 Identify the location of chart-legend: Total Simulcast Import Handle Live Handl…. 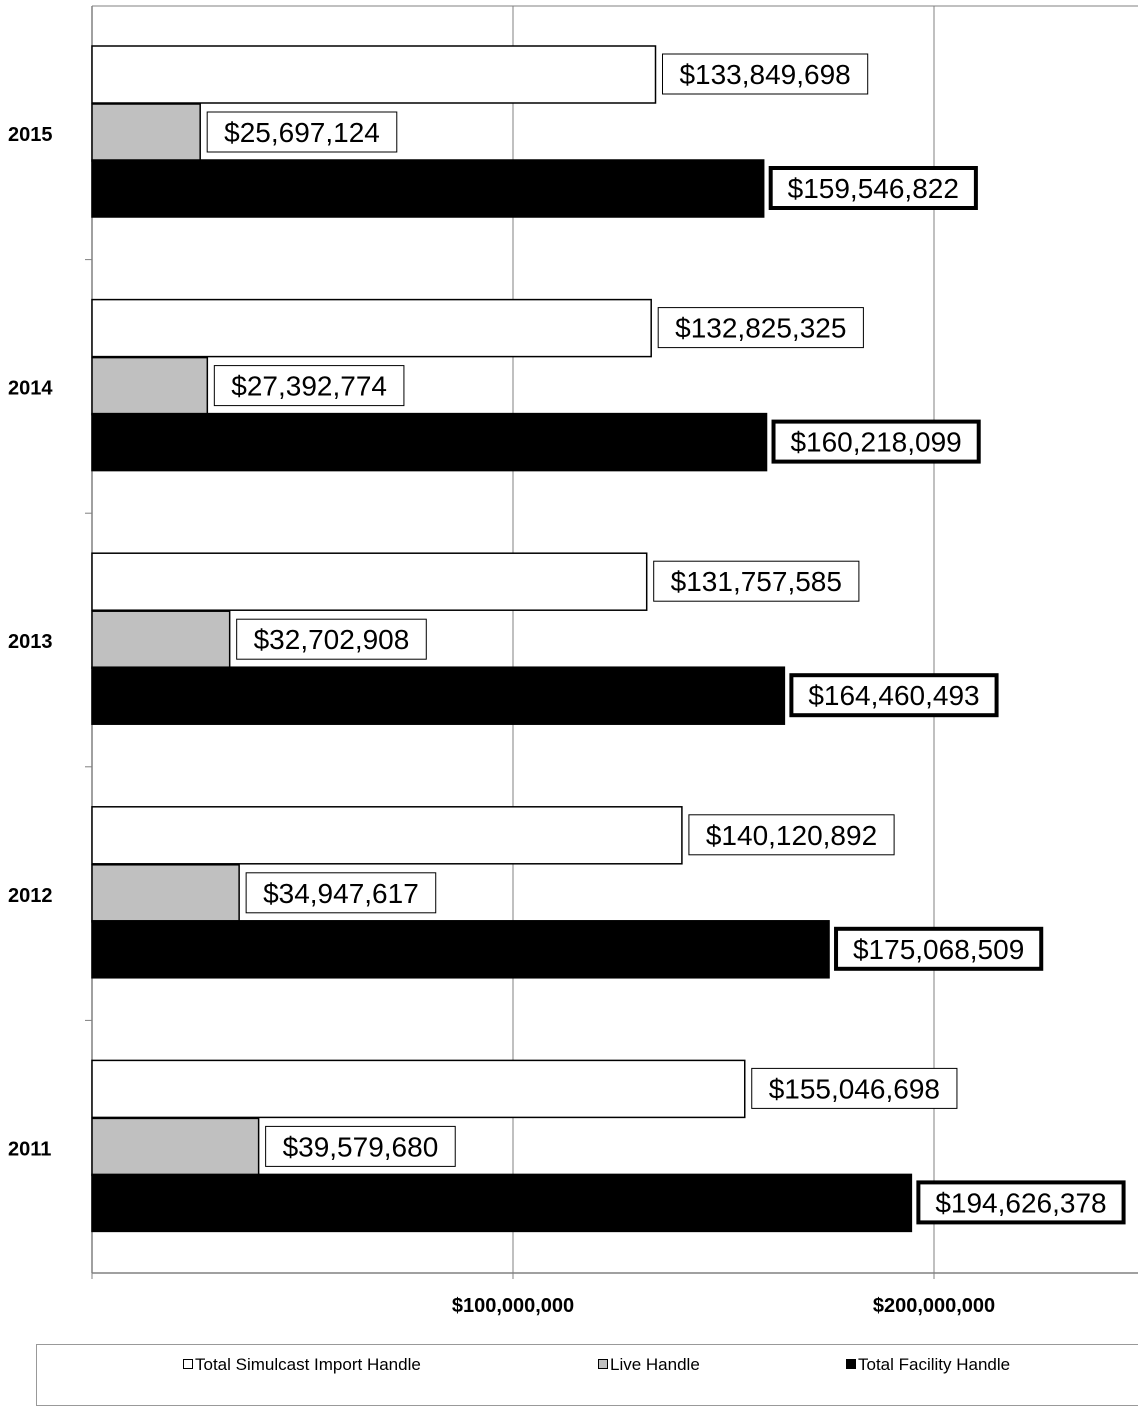
(587, 1375).